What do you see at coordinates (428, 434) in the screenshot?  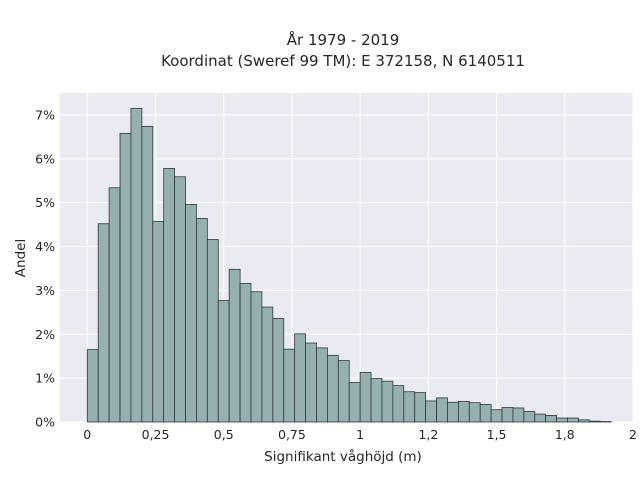 I see `x-tick-label: 1,2` at bounding box center [428, 434].